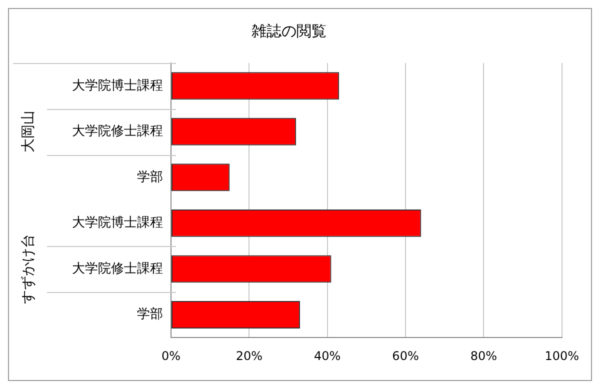  What do you see at coordinates (405, 355) in the screenshot?
I see `x-tick-label: 60%` at bounding box center [405, 355].